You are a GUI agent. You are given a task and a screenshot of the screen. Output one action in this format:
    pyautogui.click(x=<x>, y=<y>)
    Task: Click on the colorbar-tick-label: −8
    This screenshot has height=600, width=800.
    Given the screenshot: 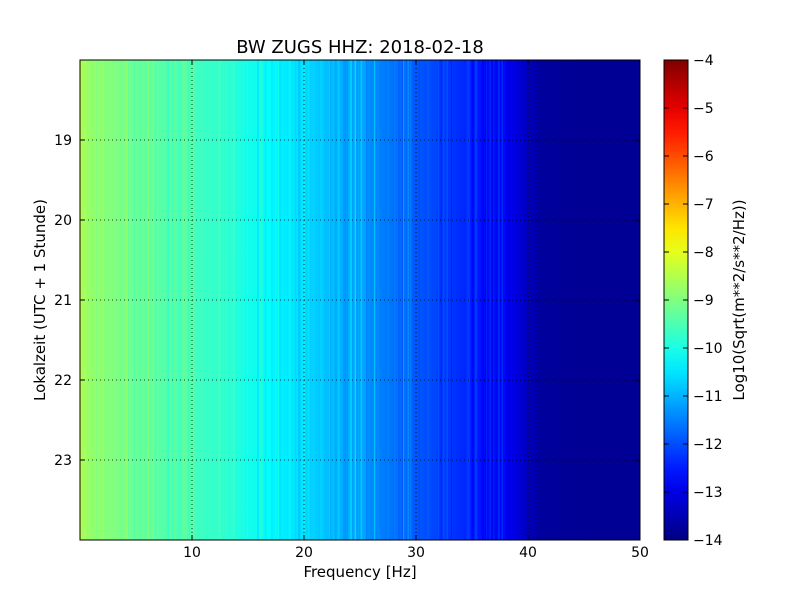 What is the action you would take?
    pyautogui.click(x=703, y=253)
    